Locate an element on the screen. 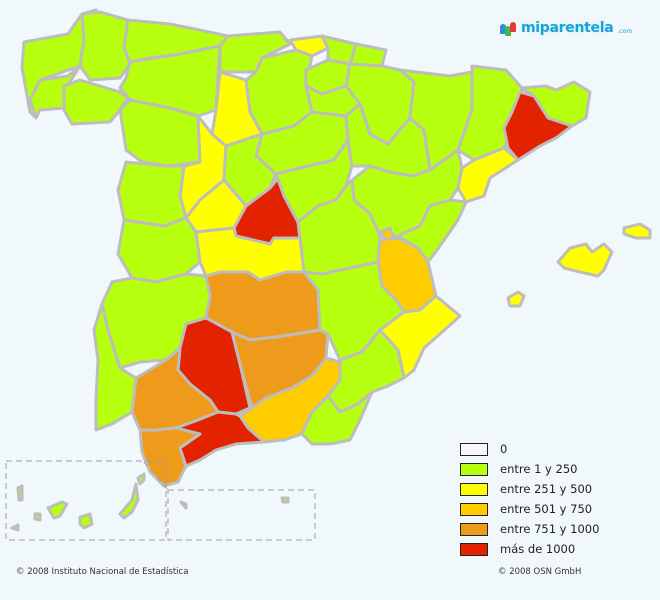 The width and height of the screenshot is (660, 600). people-icon is located at coordinates (509, 28).